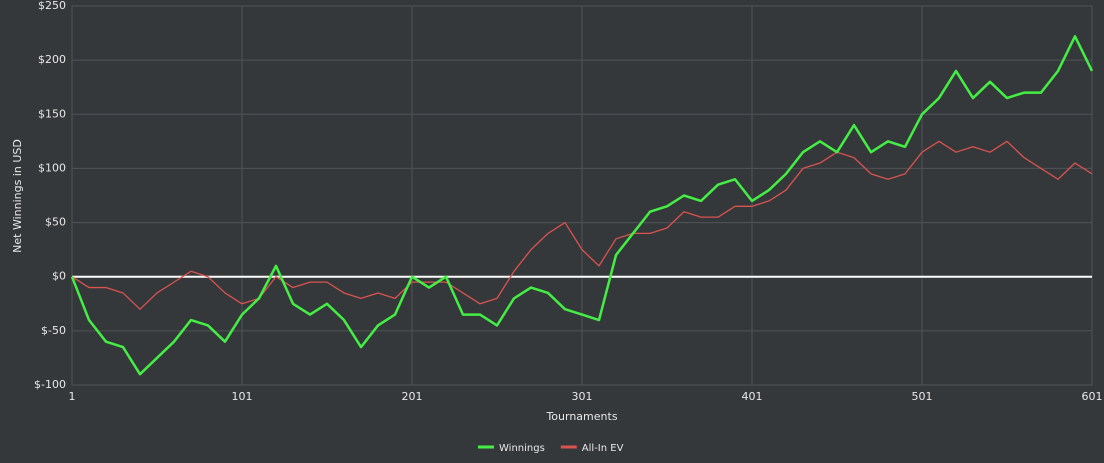 This screenshot has width=1104, height=463. Describe the element at coordinates (52, 167) in the screenshot. I see `y-tick-label: $100` at that location.